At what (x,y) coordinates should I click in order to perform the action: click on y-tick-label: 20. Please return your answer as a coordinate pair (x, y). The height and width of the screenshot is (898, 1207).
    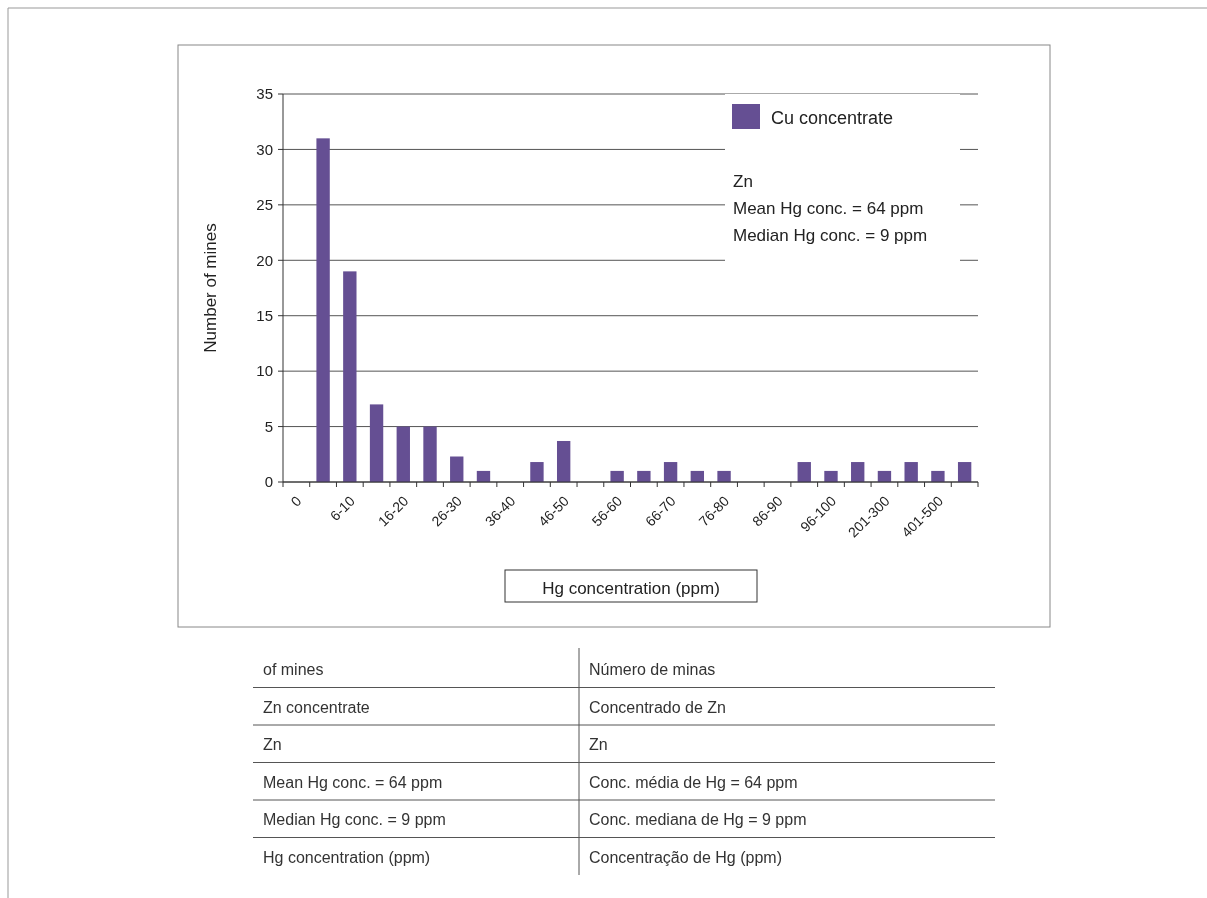
    Looking at the image, I should click on (264, 260).